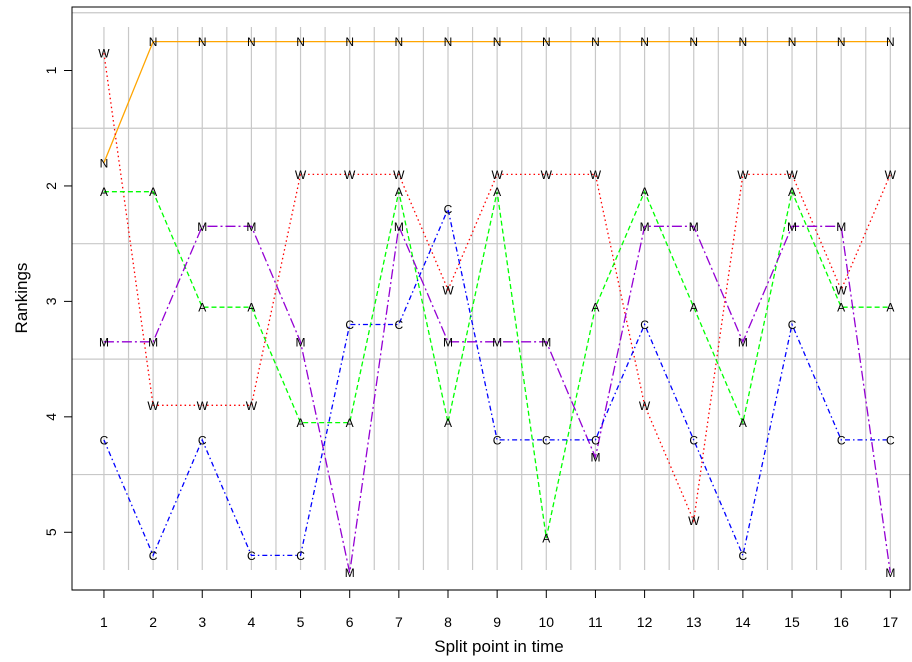  Describe the element at coordinates (350, 622) in the screenshot. I see `x-tick-label: 6` at that location.